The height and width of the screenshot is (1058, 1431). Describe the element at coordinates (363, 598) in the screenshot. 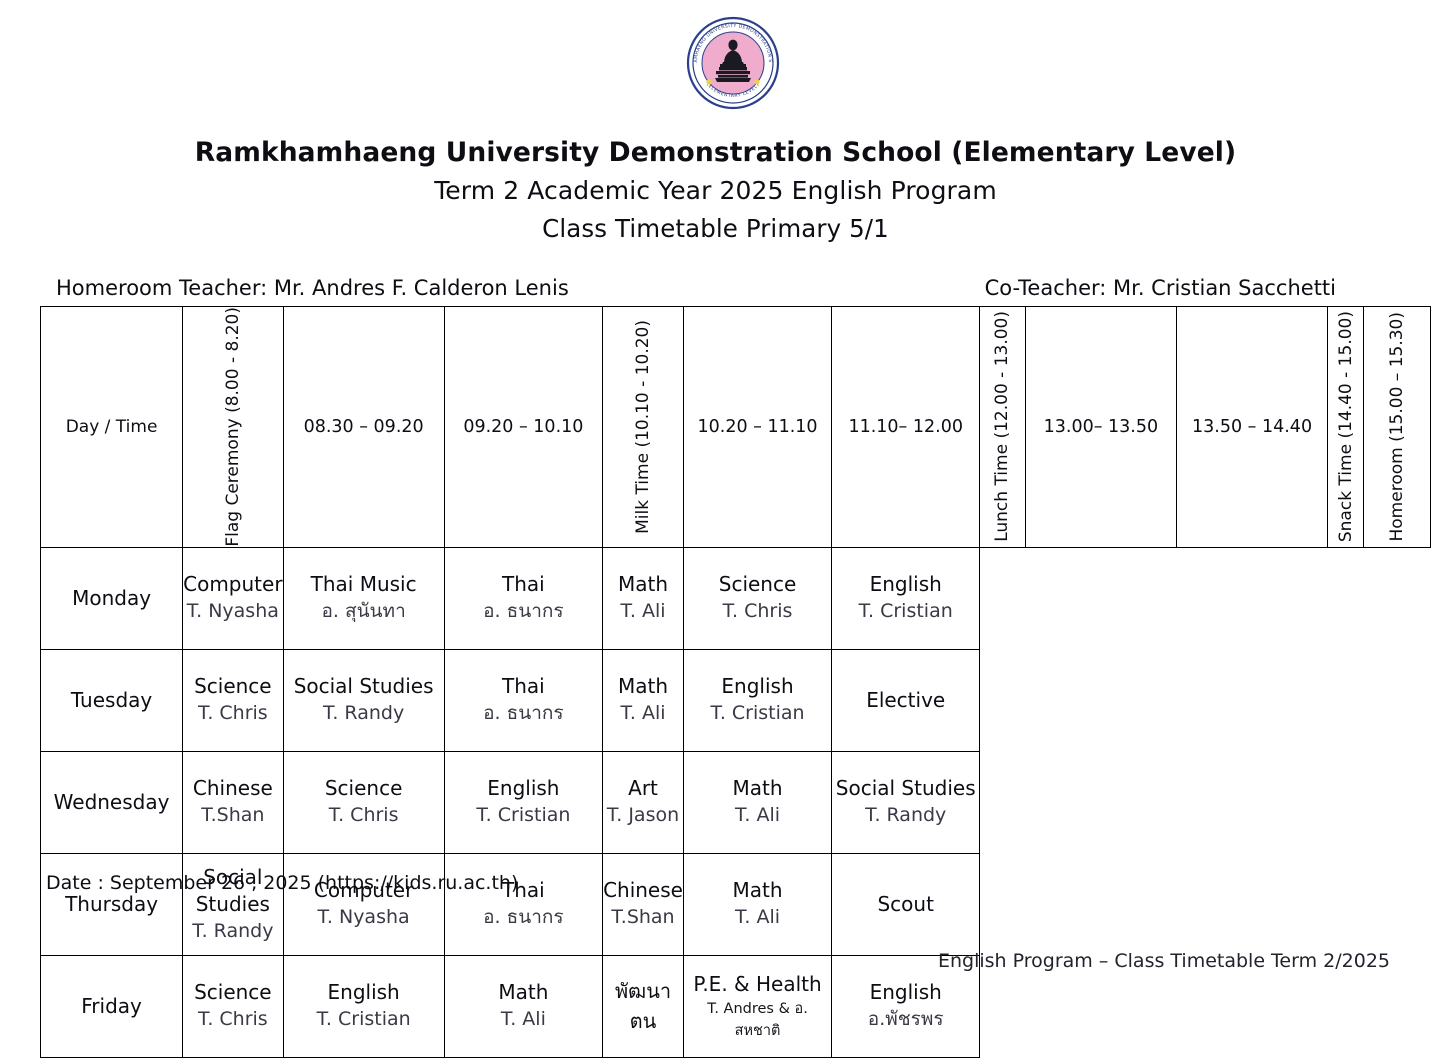

I see `class-cell: Thai Music อ. สุนันทา` at that location.